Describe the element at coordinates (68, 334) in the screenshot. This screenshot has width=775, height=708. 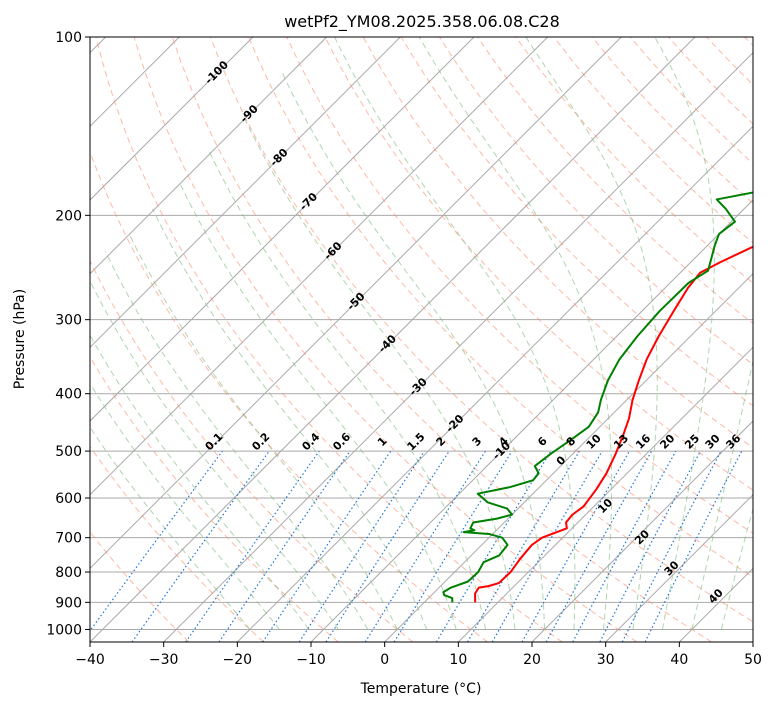
I see `y-axis-ticks: 100 200 300 400 500 600 700 800 900 1000` at that location.